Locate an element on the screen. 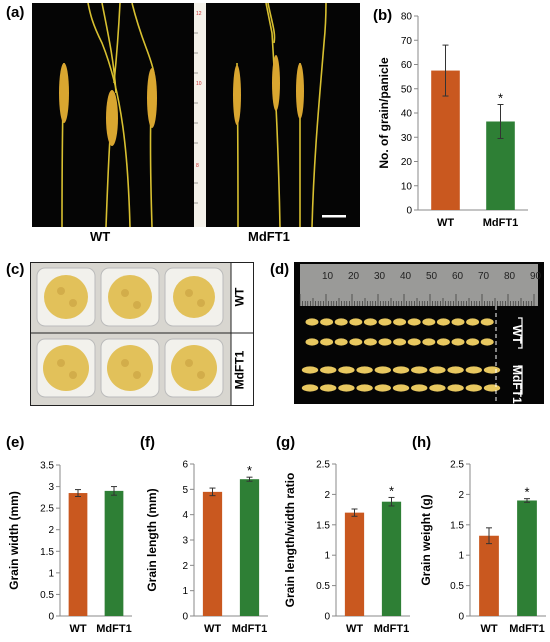 Image resolution: width=550 pixels, height=642 pixels. ruler-tick-60: 60 is located at coordinates (458, 276).